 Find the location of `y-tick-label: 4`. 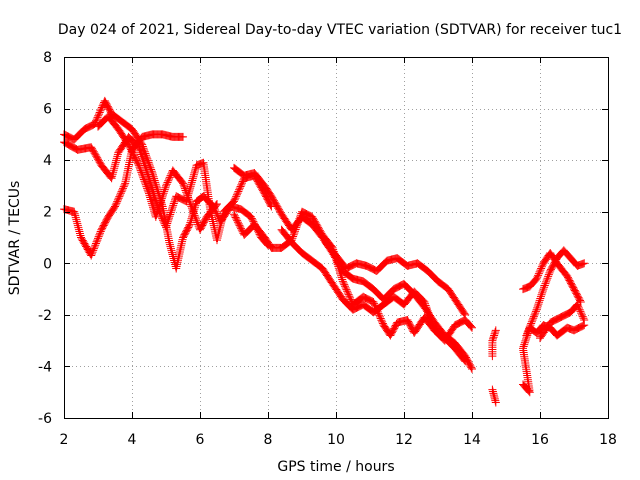

y-tick-label: 4 is located at coordinates (47, 161).